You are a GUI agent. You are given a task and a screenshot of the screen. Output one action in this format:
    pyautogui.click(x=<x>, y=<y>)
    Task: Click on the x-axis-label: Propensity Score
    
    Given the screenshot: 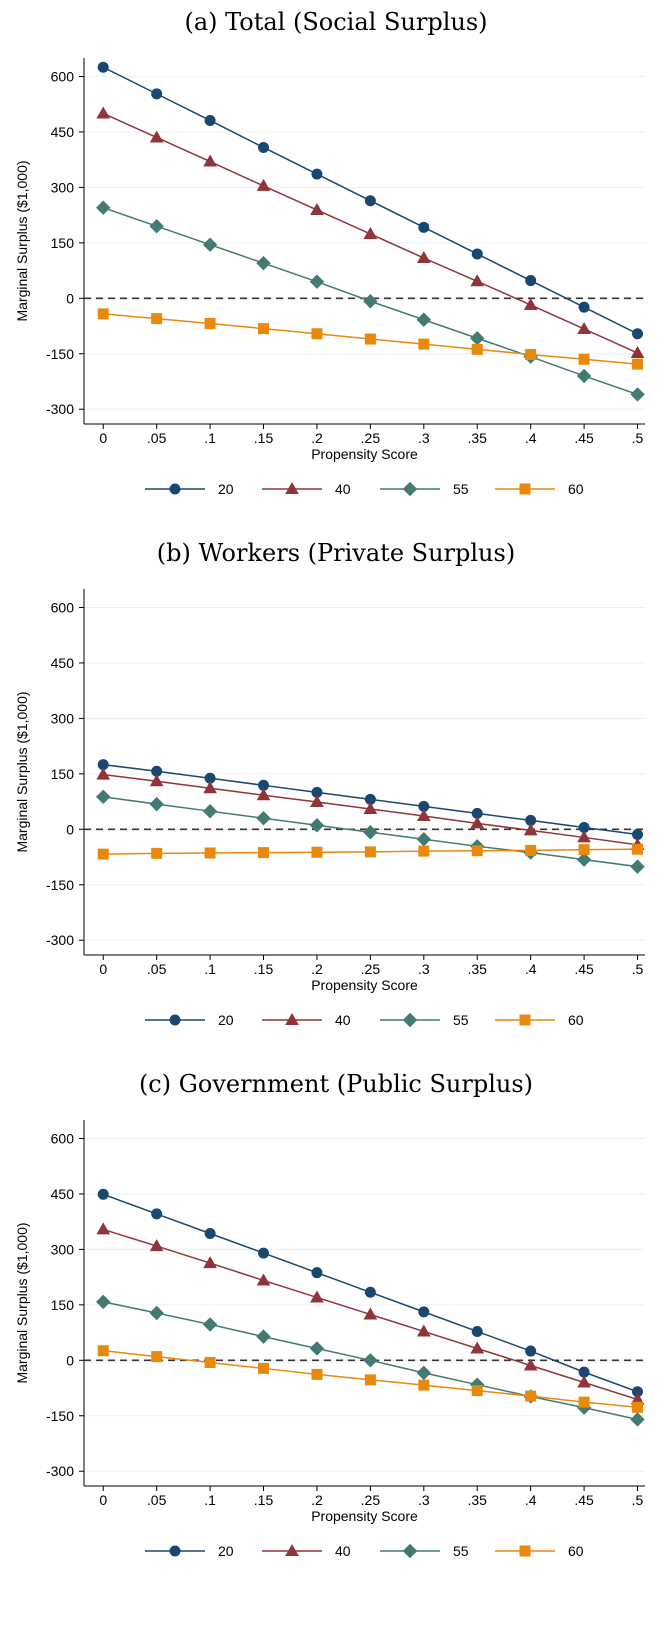 What is the action you would take?
    pyautogui.click(x=364, y=985)
    